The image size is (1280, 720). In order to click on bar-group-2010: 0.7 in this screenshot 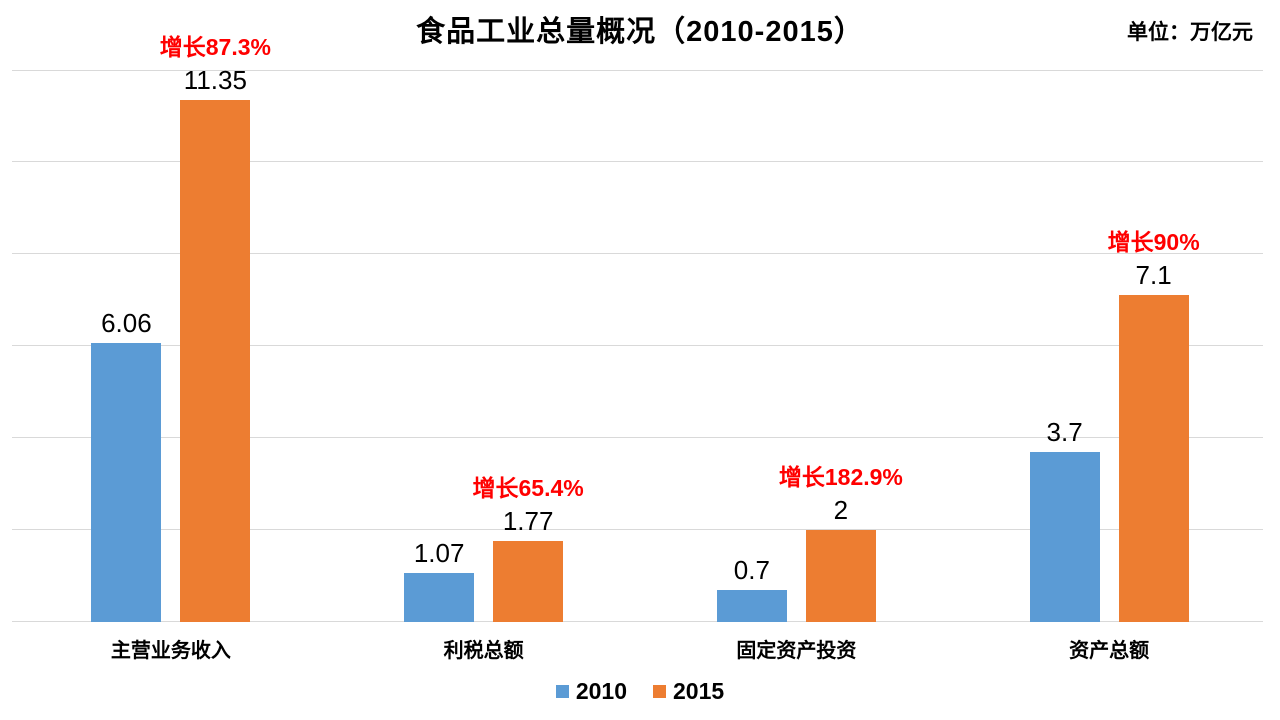, I will do `click(751, 588)`.